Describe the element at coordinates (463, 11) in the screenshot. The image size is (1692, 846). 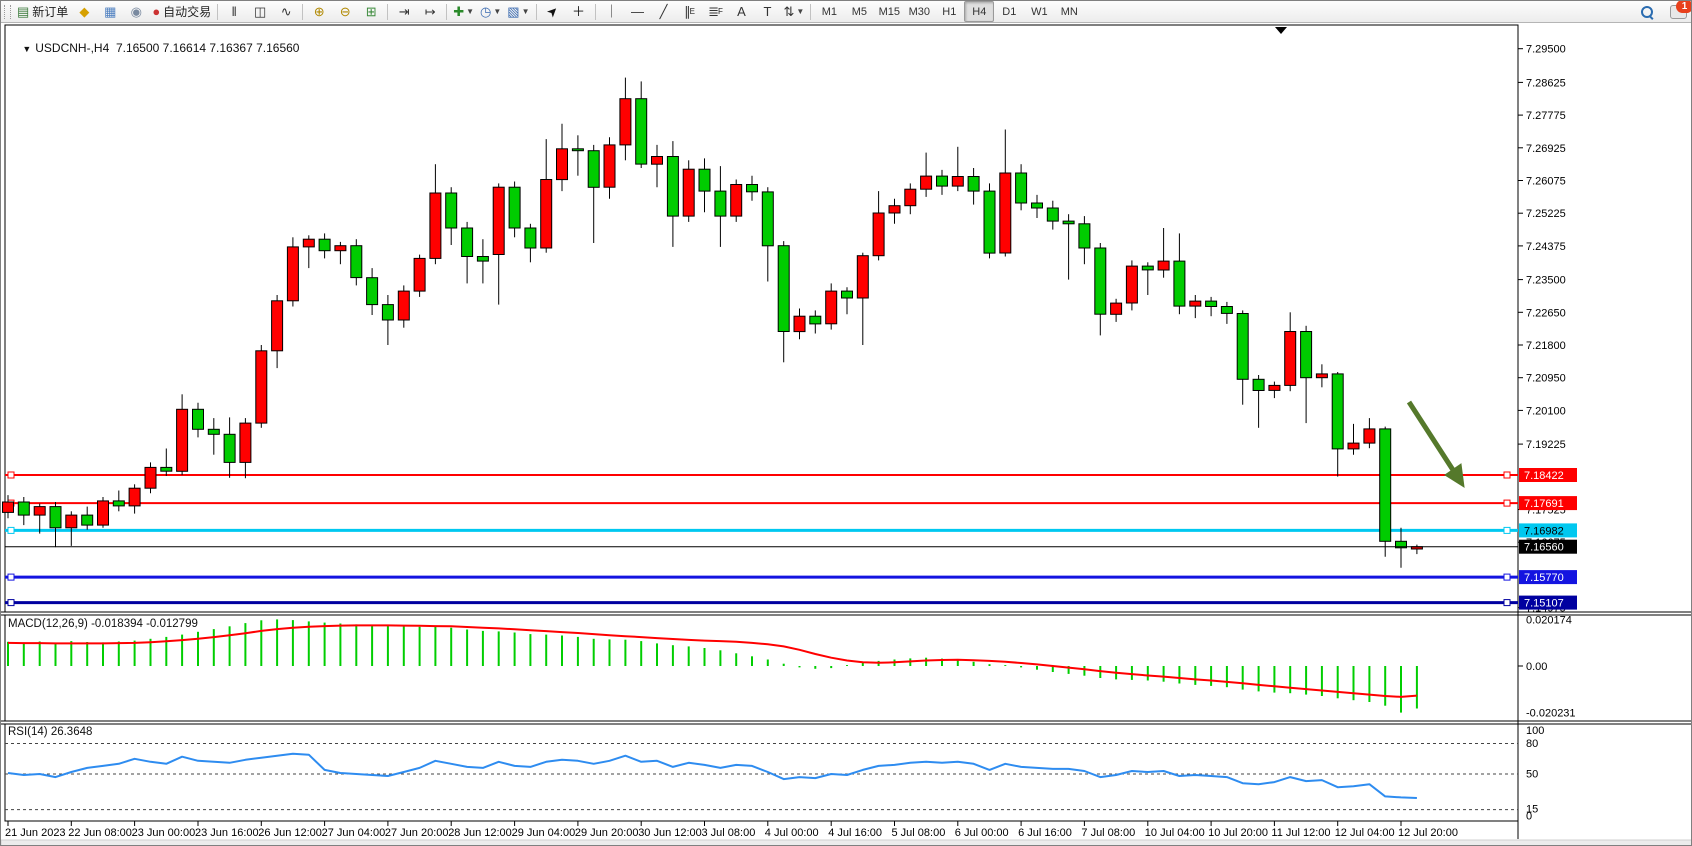
I see `add-indicator-button: ✚ ▼` at that location.